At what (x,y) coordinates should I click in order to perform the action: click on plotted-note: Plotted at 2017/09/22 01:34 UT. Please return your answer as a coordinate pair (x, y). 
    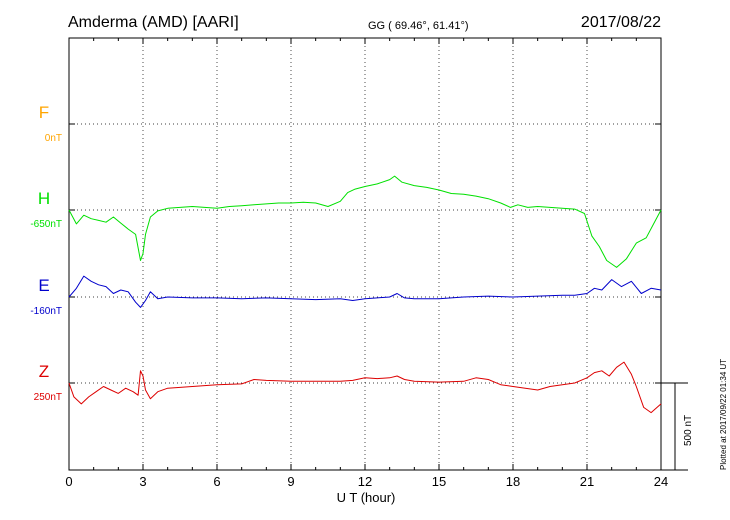
    Looking at the image, I should click on (723, 414).